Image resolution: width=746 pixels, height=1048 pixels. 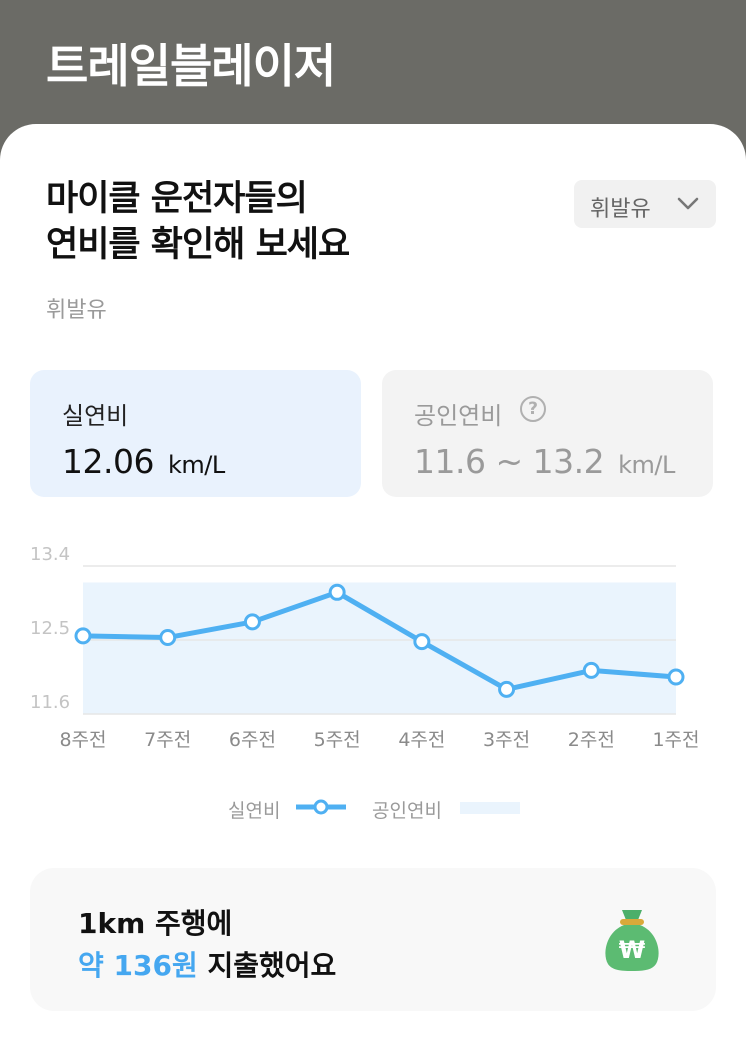 I want to click on y-tick-label: 12.5, so click(x=50, y=628).